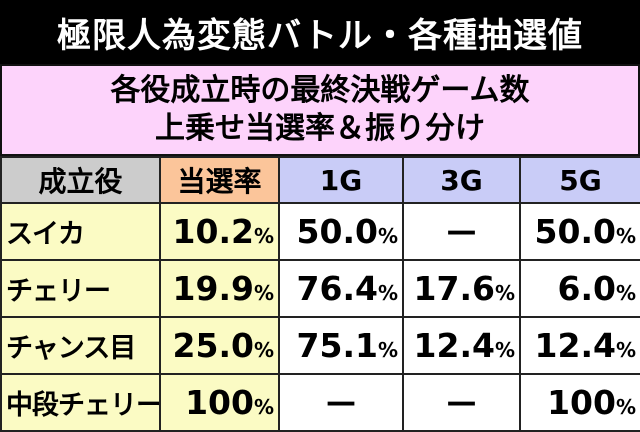 The height and width of the screenshot is (432, 640). I want to click on column-header-3g: 3G, so click(461, 180).